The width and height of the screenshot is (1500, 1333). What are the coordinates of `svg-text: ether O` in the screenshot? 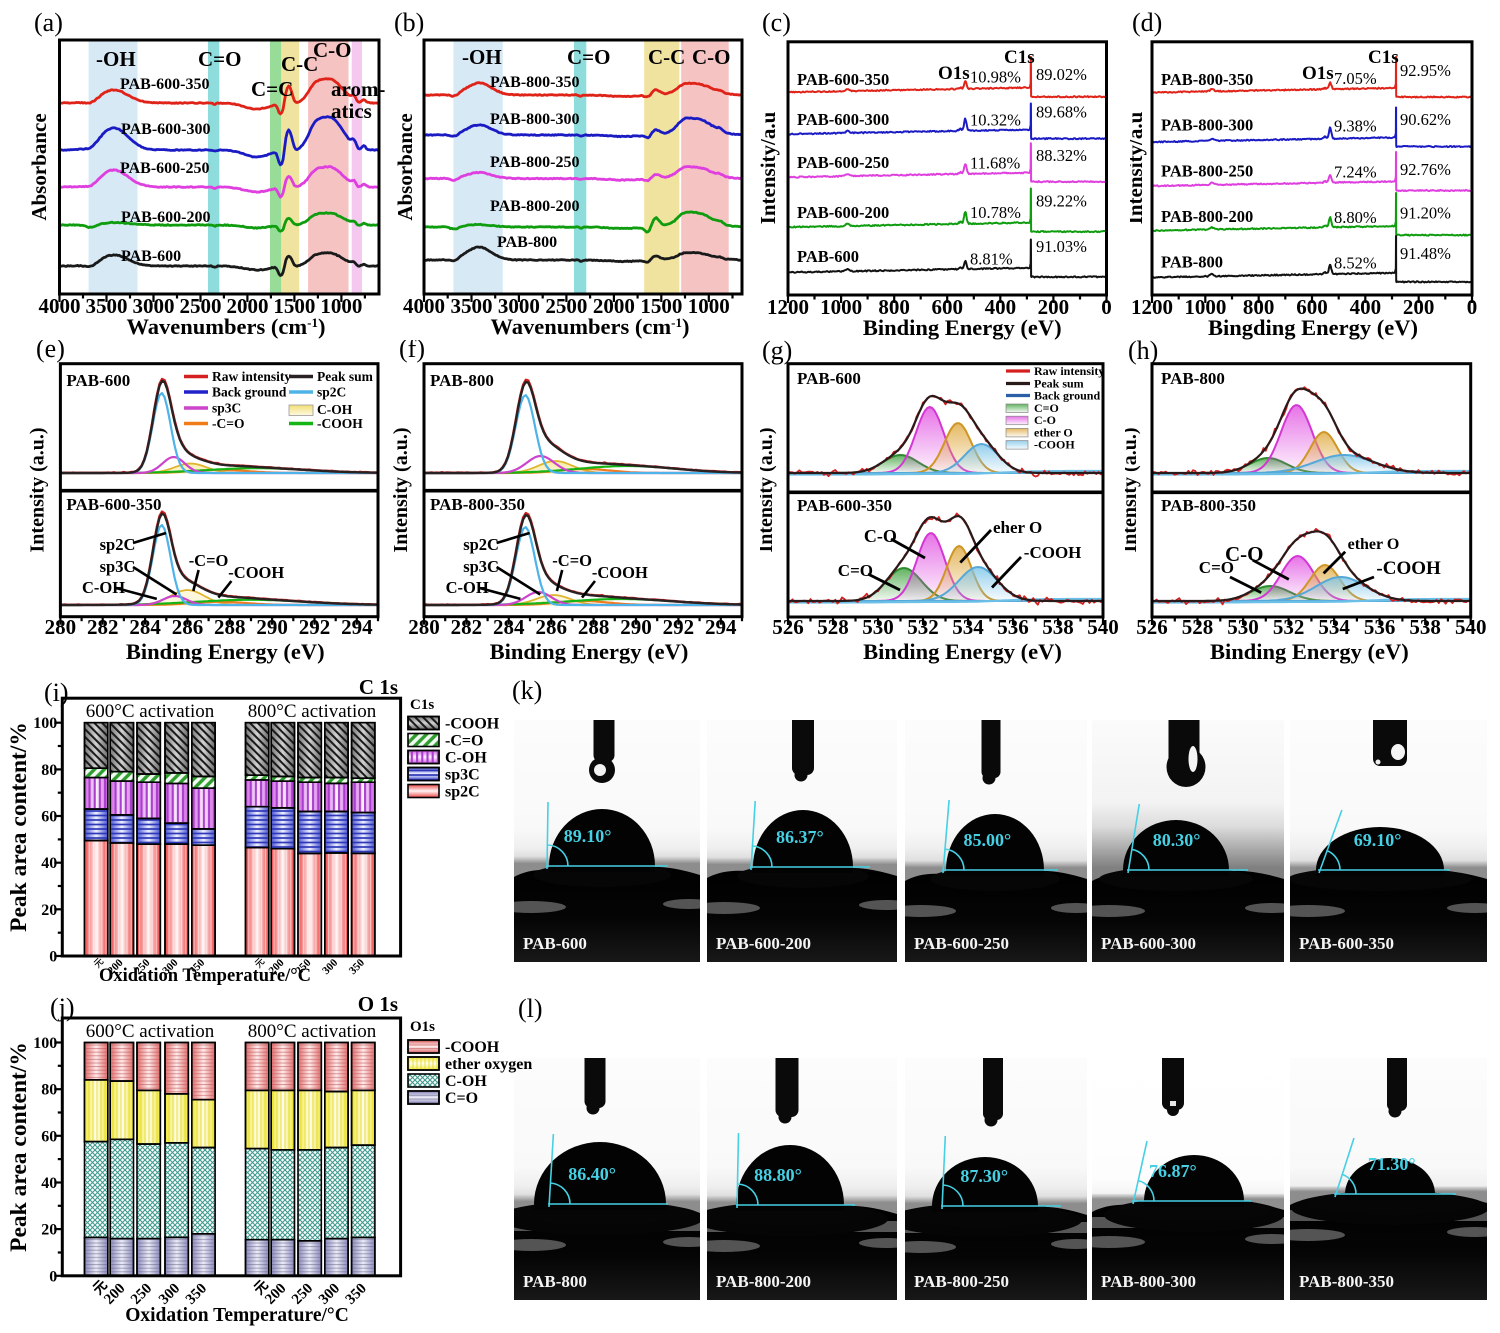 It's located at (1053, 432).